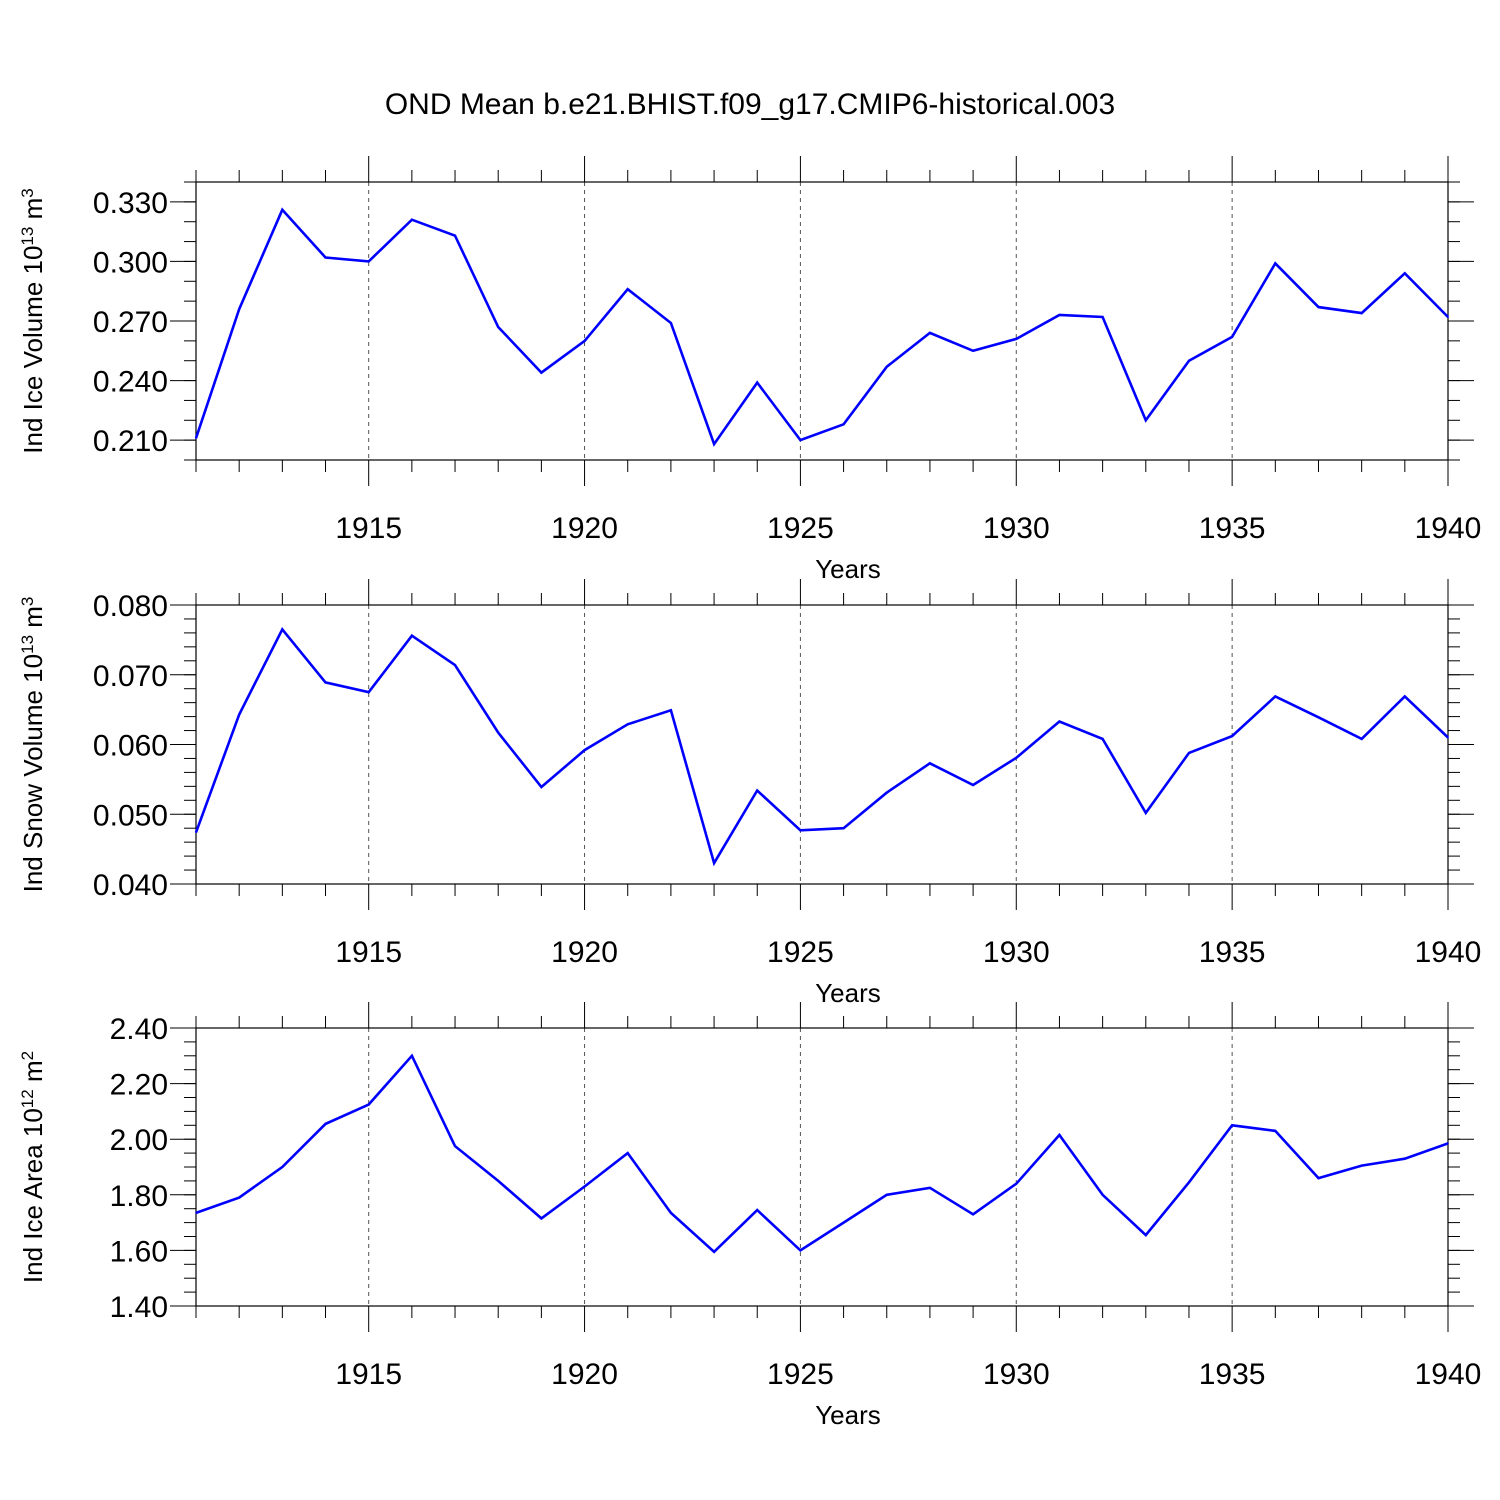 Image resolution: width=1500 pixels, height=1500 pixels. Describe the element at coordinates (130, 746) in the screenshot. I see `y-tick-label: 0.060` at that location.